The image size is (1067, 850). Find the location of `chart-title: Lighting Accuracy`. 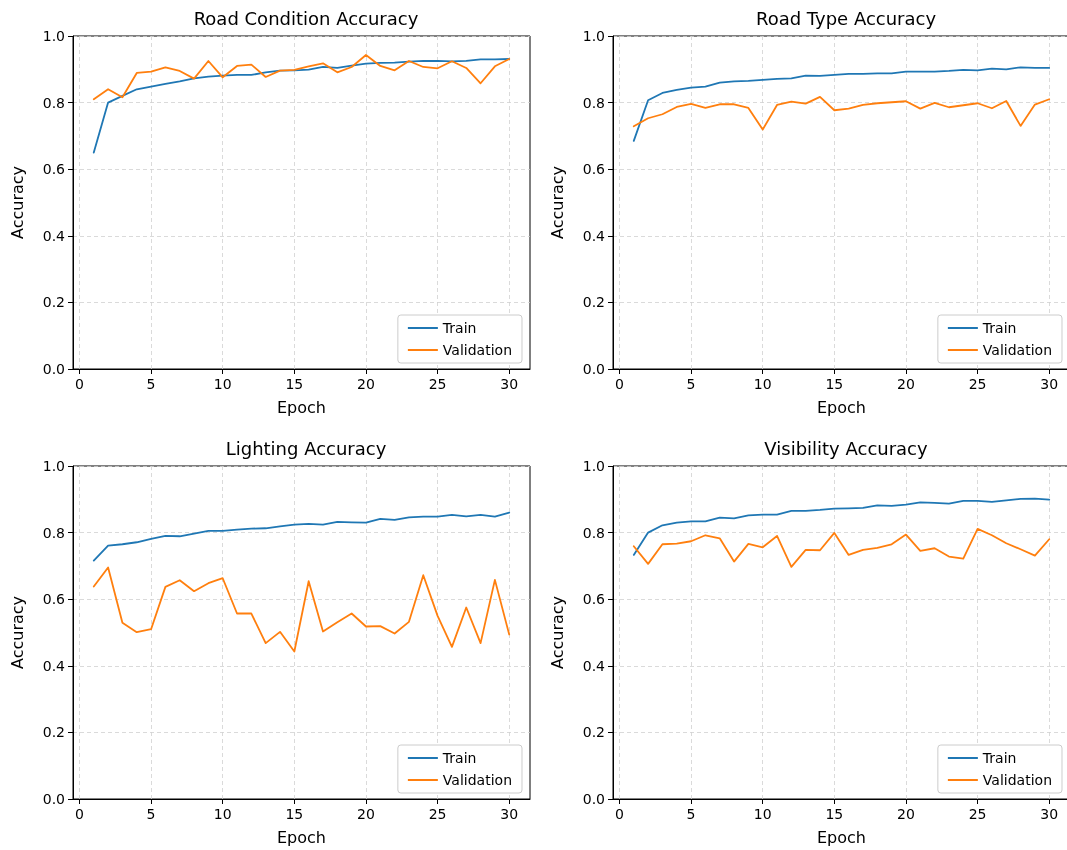

chart-title: Lighting Accuracy is located at coordinates (306, 448).